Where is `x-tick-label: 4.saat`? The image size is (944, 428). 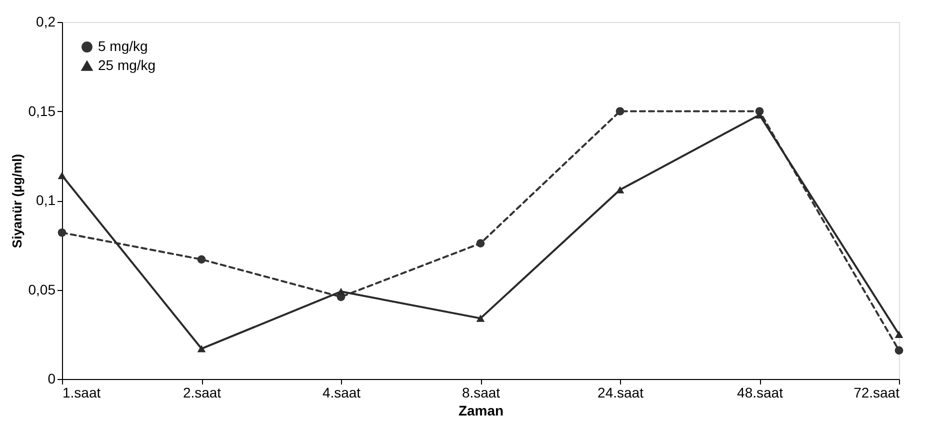 x-tick-label: 4.saat is located at coordinates (341, 392).